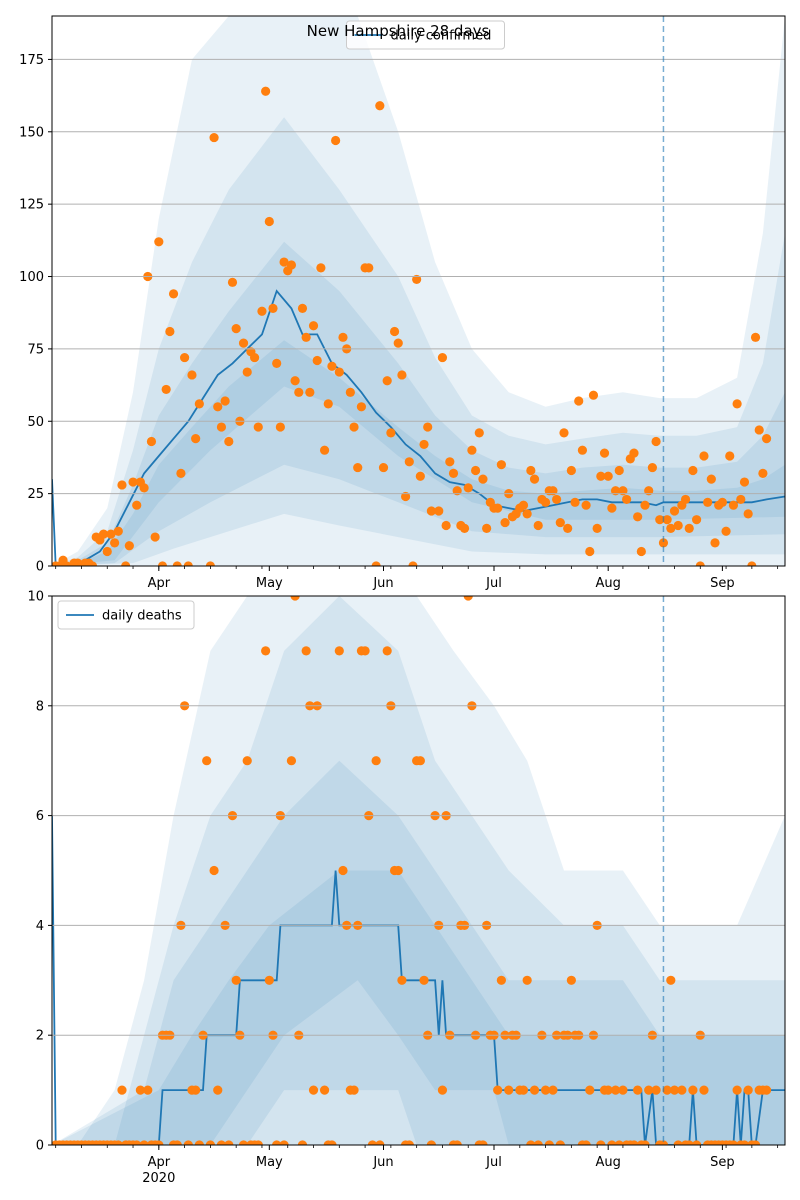 This screenshot has width=800, height=1200. I want to click on y-tick-label: 150, so click(31, 132).